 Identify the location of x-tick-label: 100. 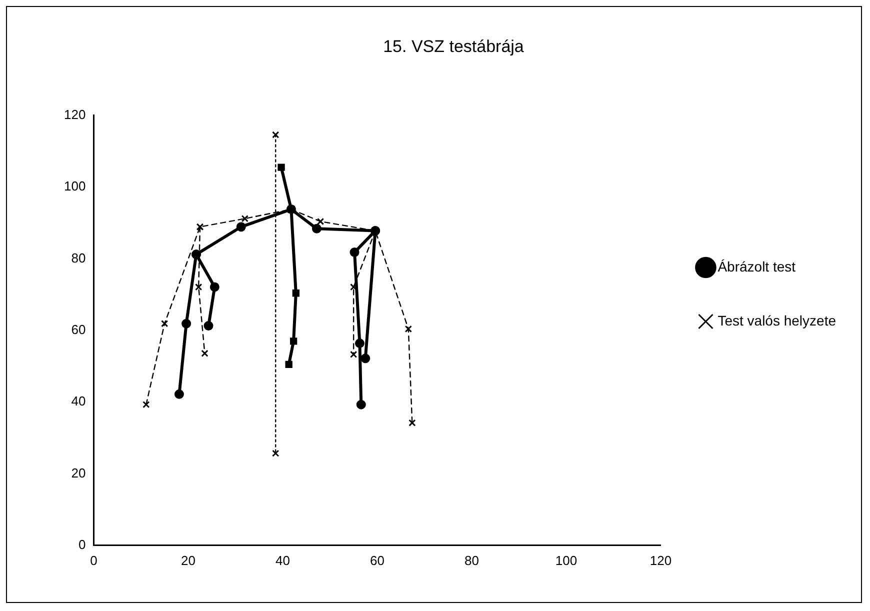
(566, 560).